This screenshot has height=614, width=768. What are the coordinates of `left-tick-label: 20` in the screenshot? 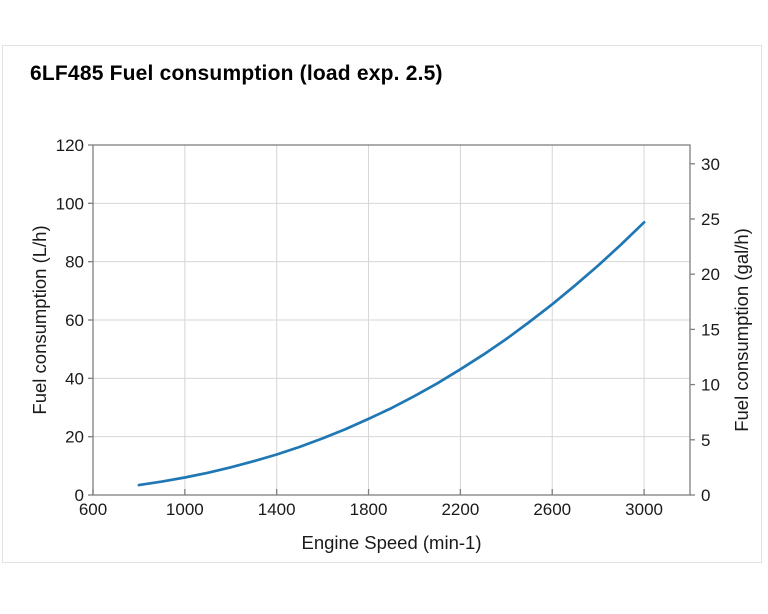 It's located at (74, 437).